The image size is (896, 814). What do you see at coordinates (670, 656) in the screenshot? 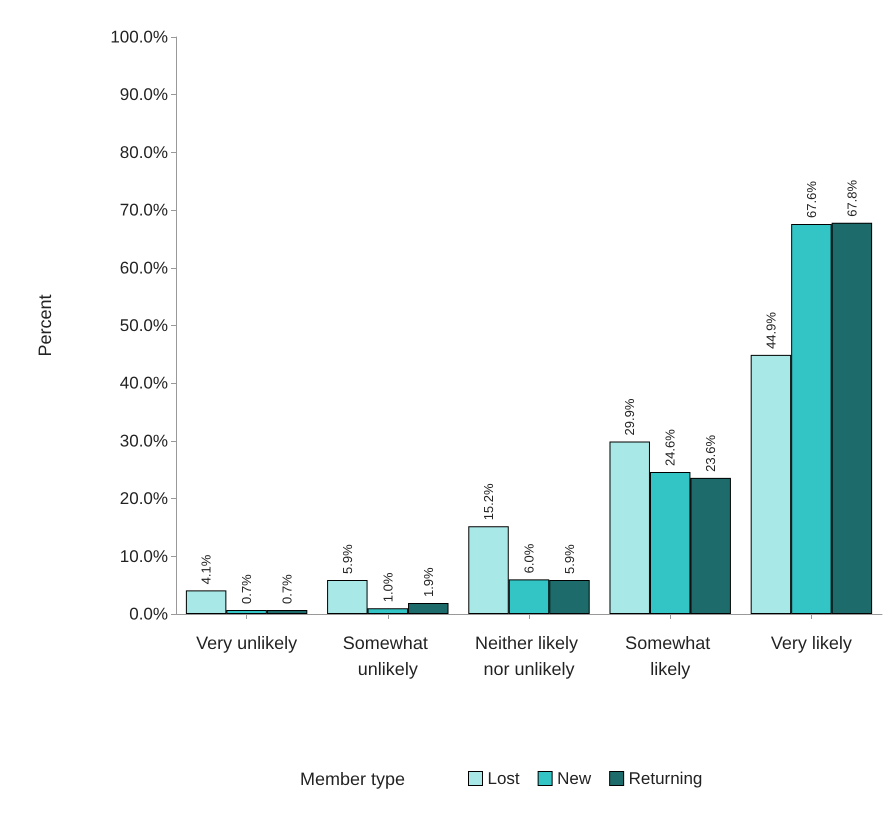
I see `x-tick-label: Somewhat likely` at bounding box center [670, 656].